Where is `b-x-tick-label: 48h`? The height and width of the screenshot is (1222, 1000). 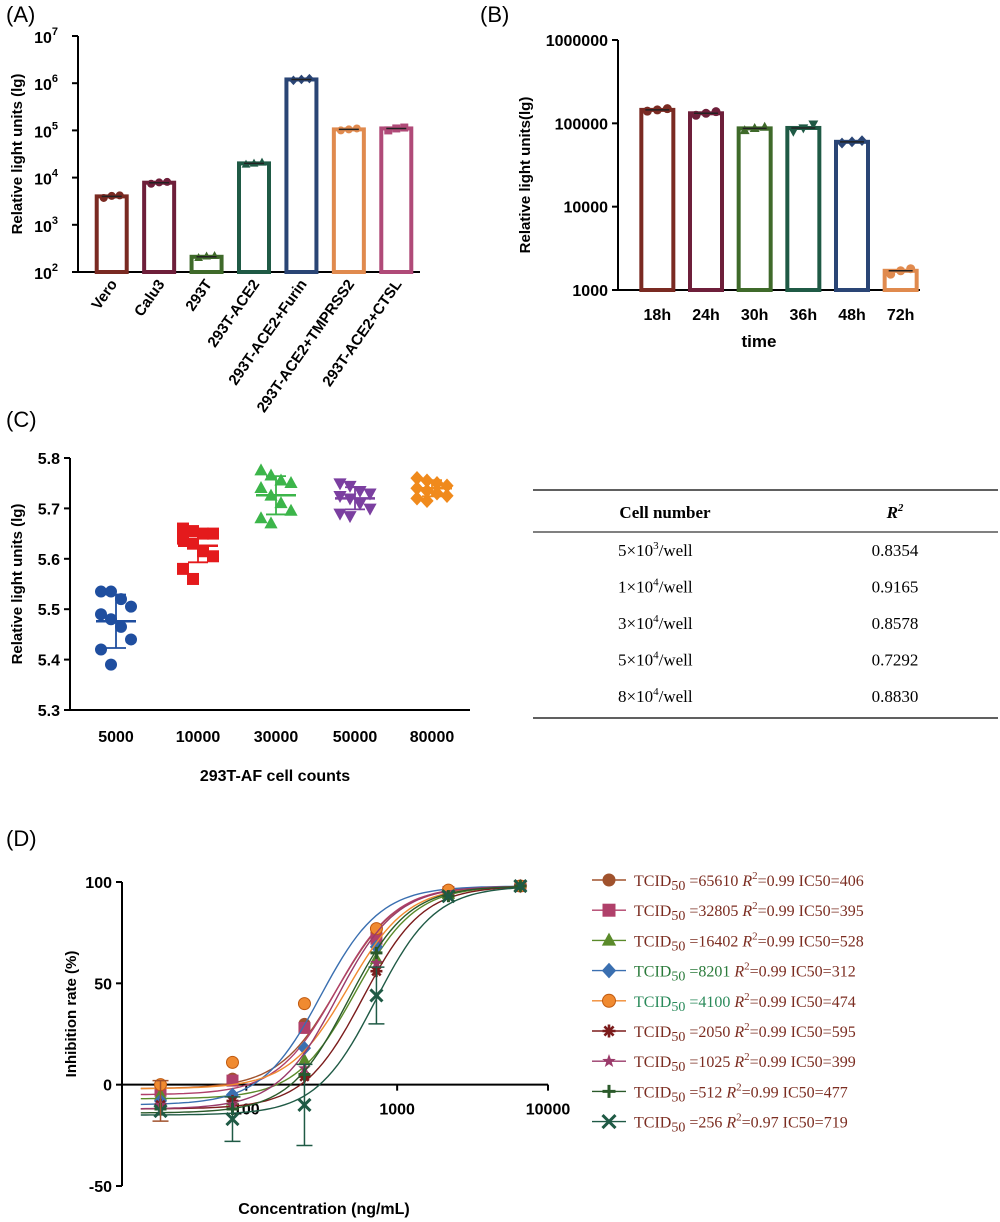 b-x-tick-label: 48h is located at coordinates (852, 315).